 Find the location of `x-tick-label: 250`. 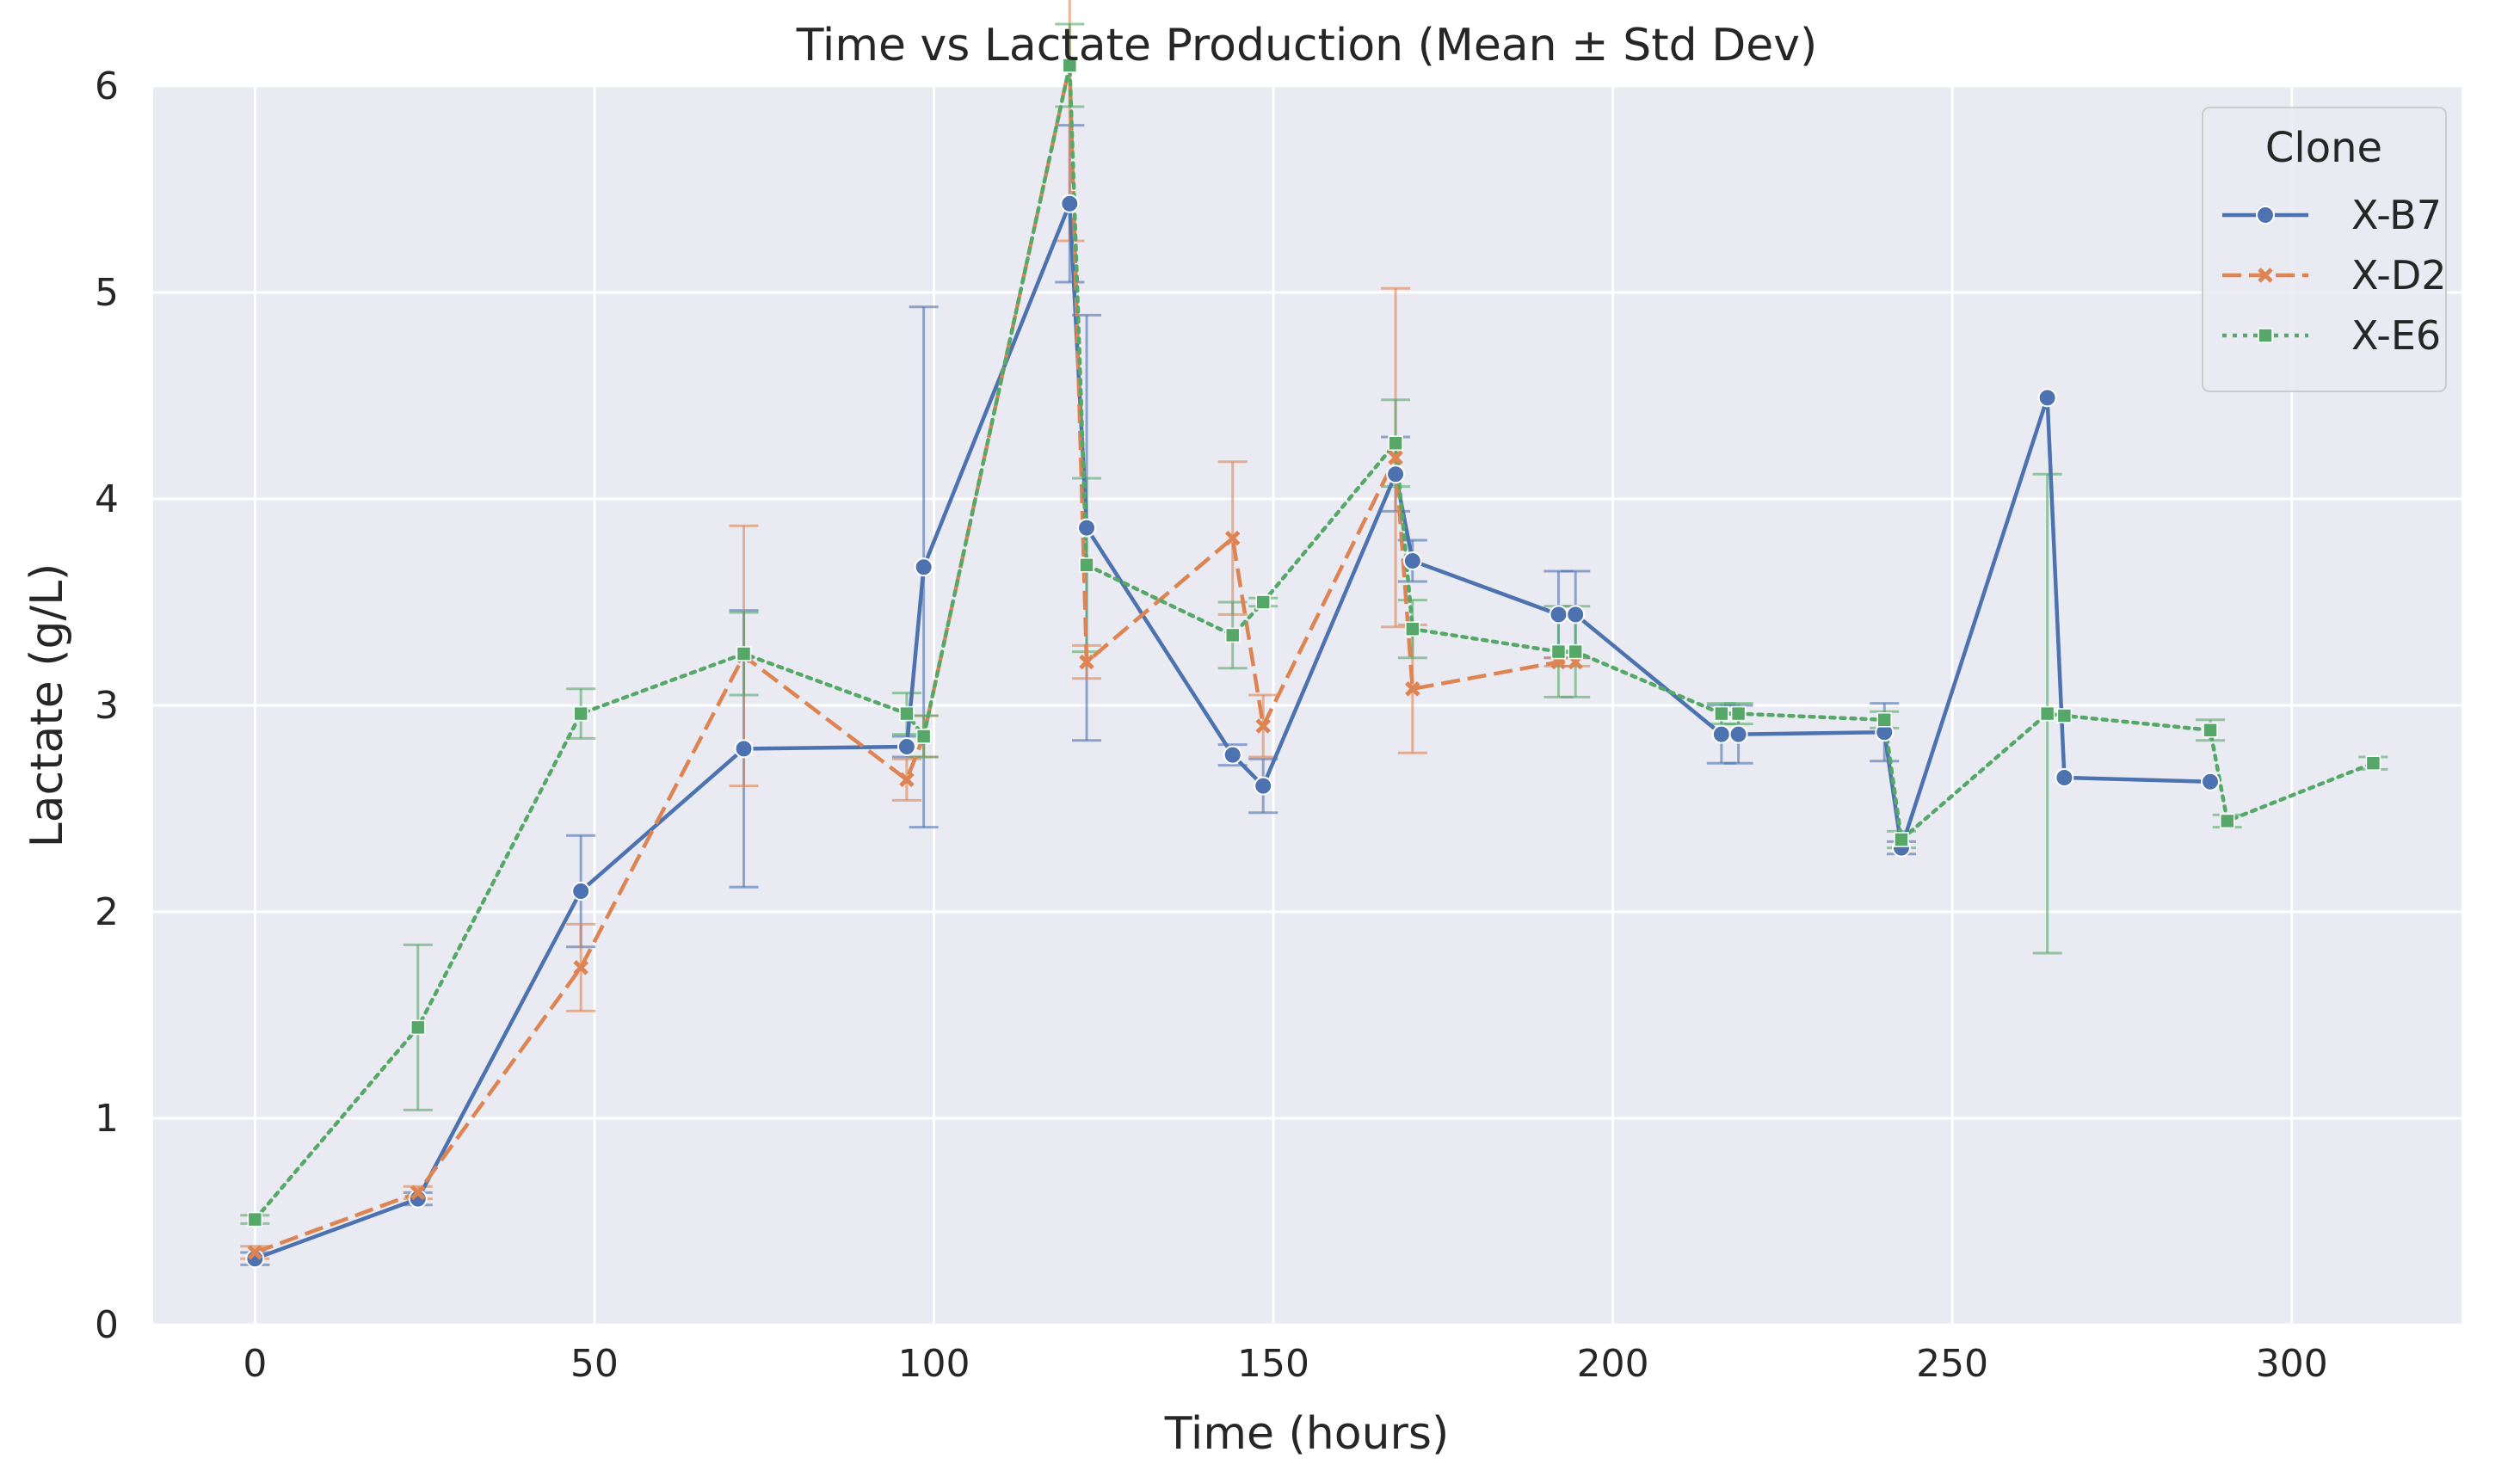

x-tick-label: 250 is located at coordinates (1952, 1364).